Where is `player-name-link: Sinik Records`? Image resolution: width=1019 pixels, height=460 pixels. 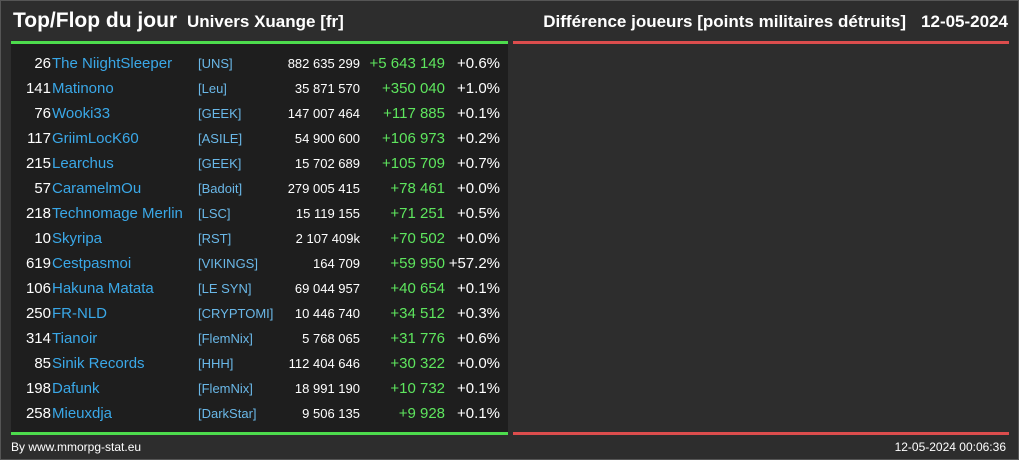 player-name-link: Sinik Records is located at coordinates (98, 363).